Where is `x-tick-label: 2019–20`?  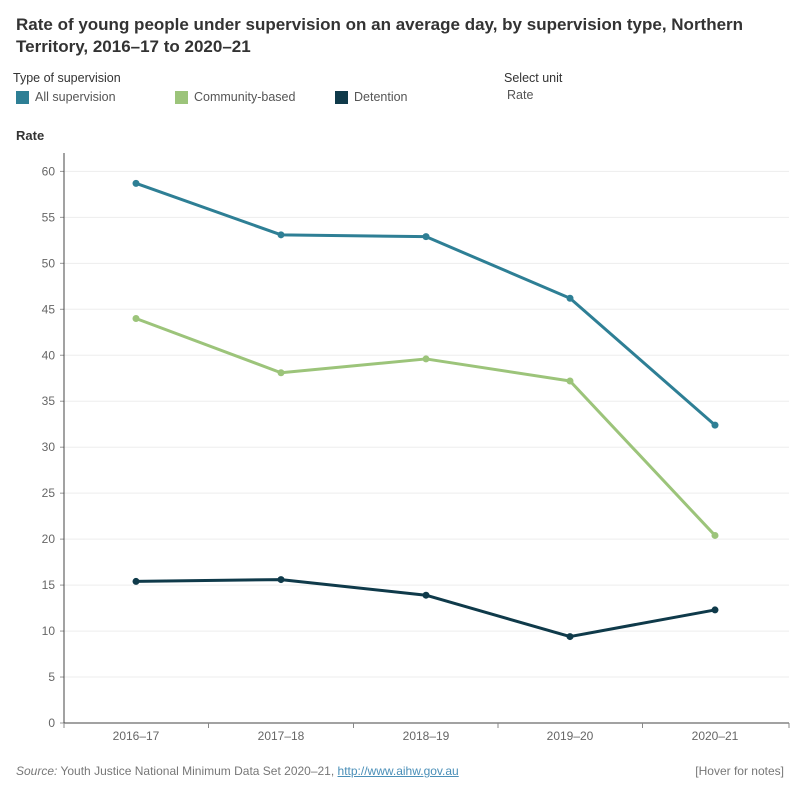 x-tick-label: 2019–20 is located at coordinates (570, 736).